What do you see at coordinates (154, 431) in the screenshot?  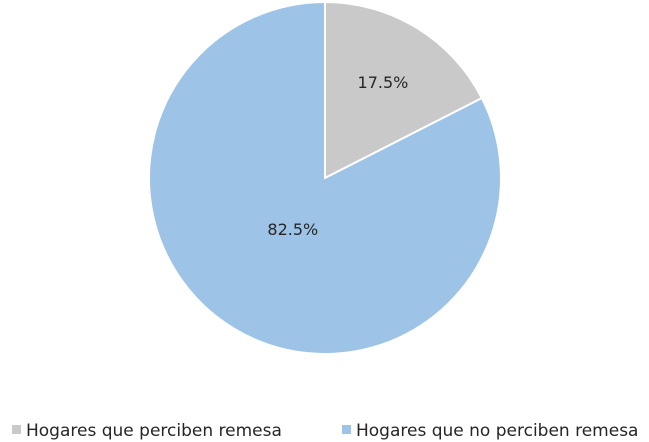 I see `legend-label: Hogares que perciben remesa` at bounding box center [154, 431].